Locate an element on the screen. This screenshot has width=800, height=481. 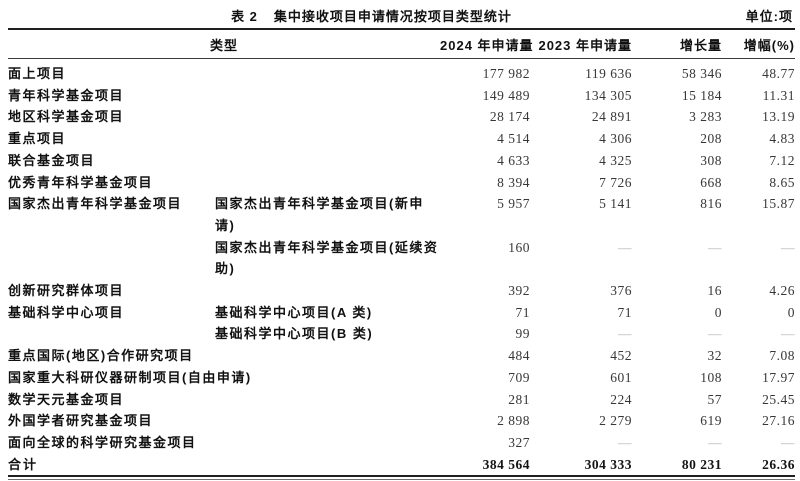
cell-subtype: 国家杰出青年科学基金项目(延续资助) is located at coordinates (327, 258).